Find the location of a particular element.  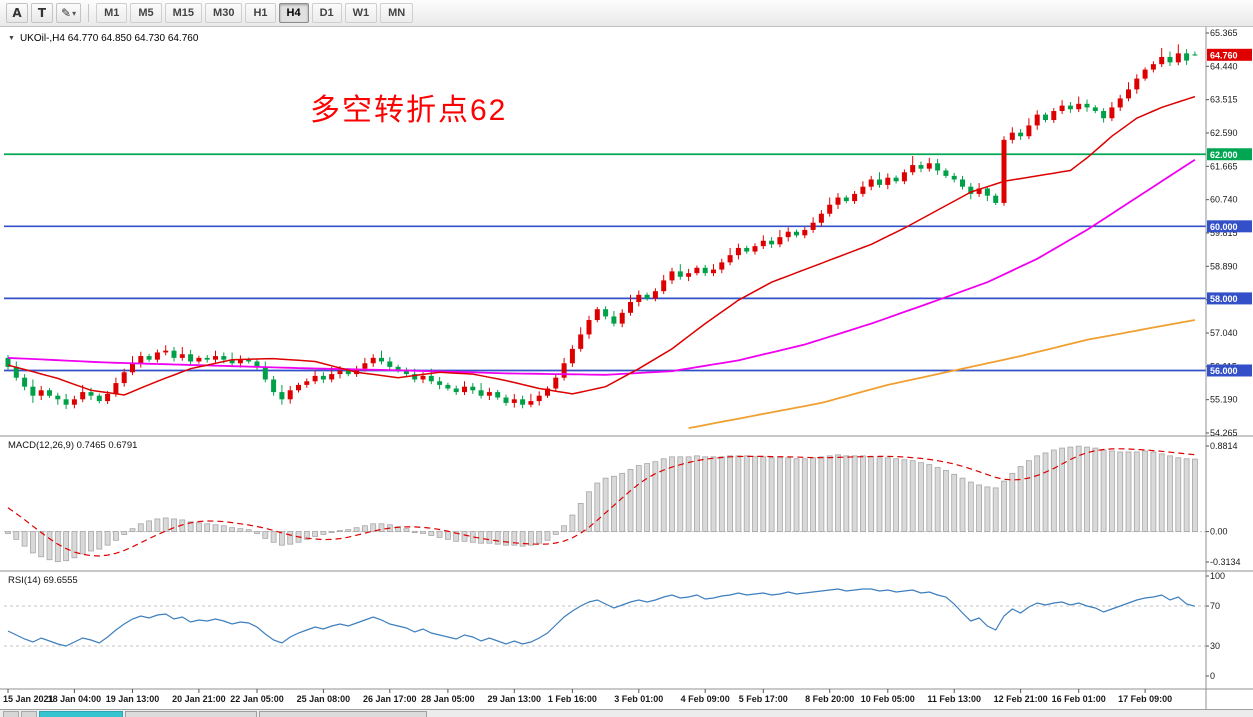

time-tick-label: 18 Jan 04:00 is located at coordinates (75, 699).